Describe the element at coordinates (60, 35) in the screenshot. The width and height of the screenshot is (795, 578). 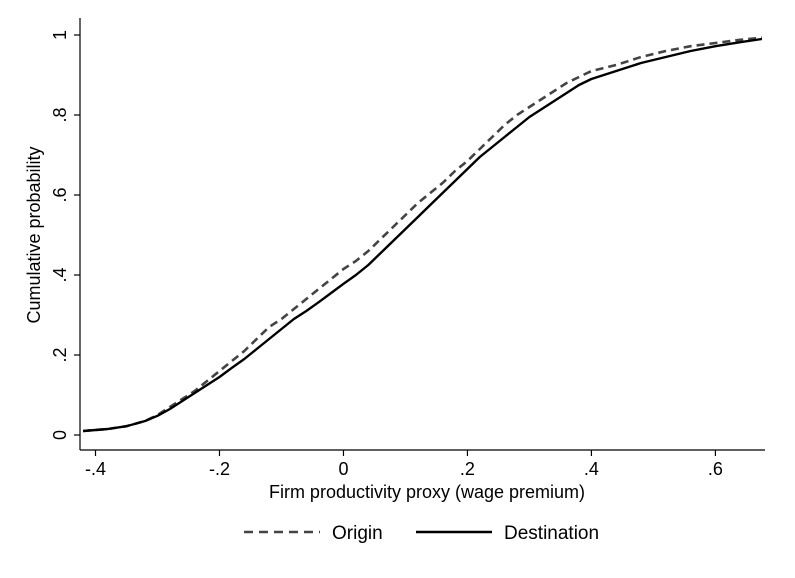
I see `y-tick-label: 1` at that location.